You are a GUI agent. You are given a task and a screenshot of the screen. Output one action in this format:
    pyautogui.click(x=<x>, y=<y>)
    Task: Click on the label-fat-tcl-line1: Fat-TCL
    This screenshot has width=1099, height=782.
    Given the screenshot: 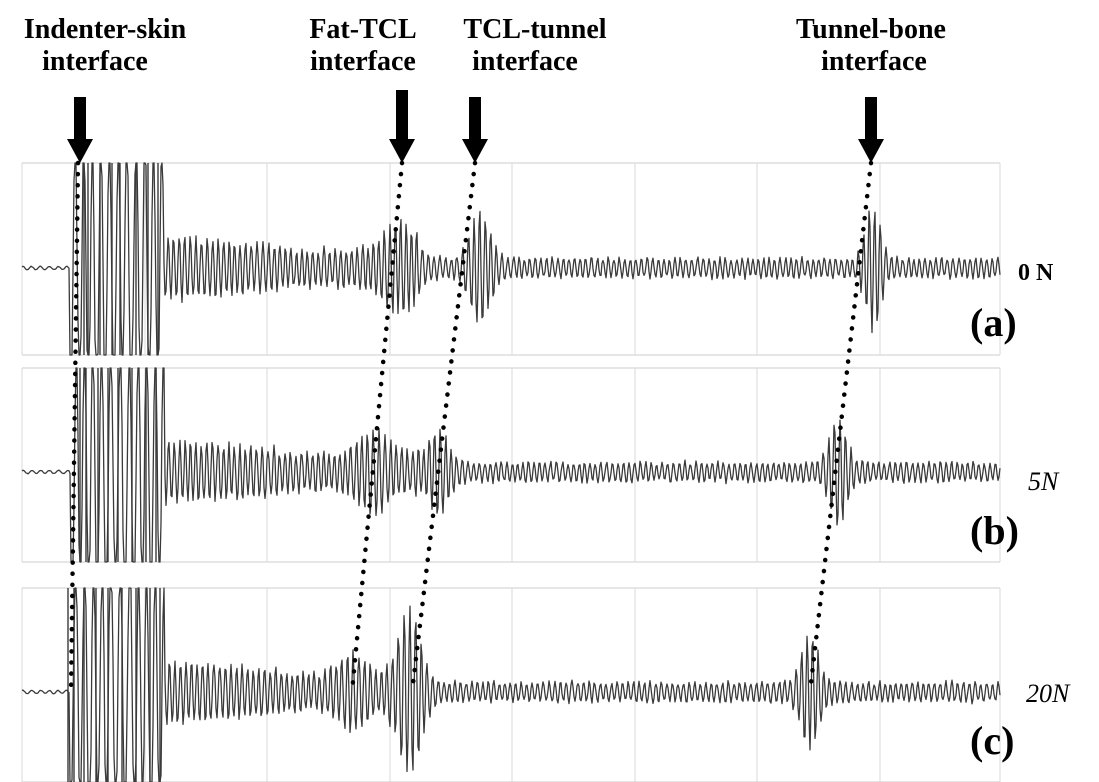 What is the action you would take?
    pyautogui.click(x=362, y=29)
    